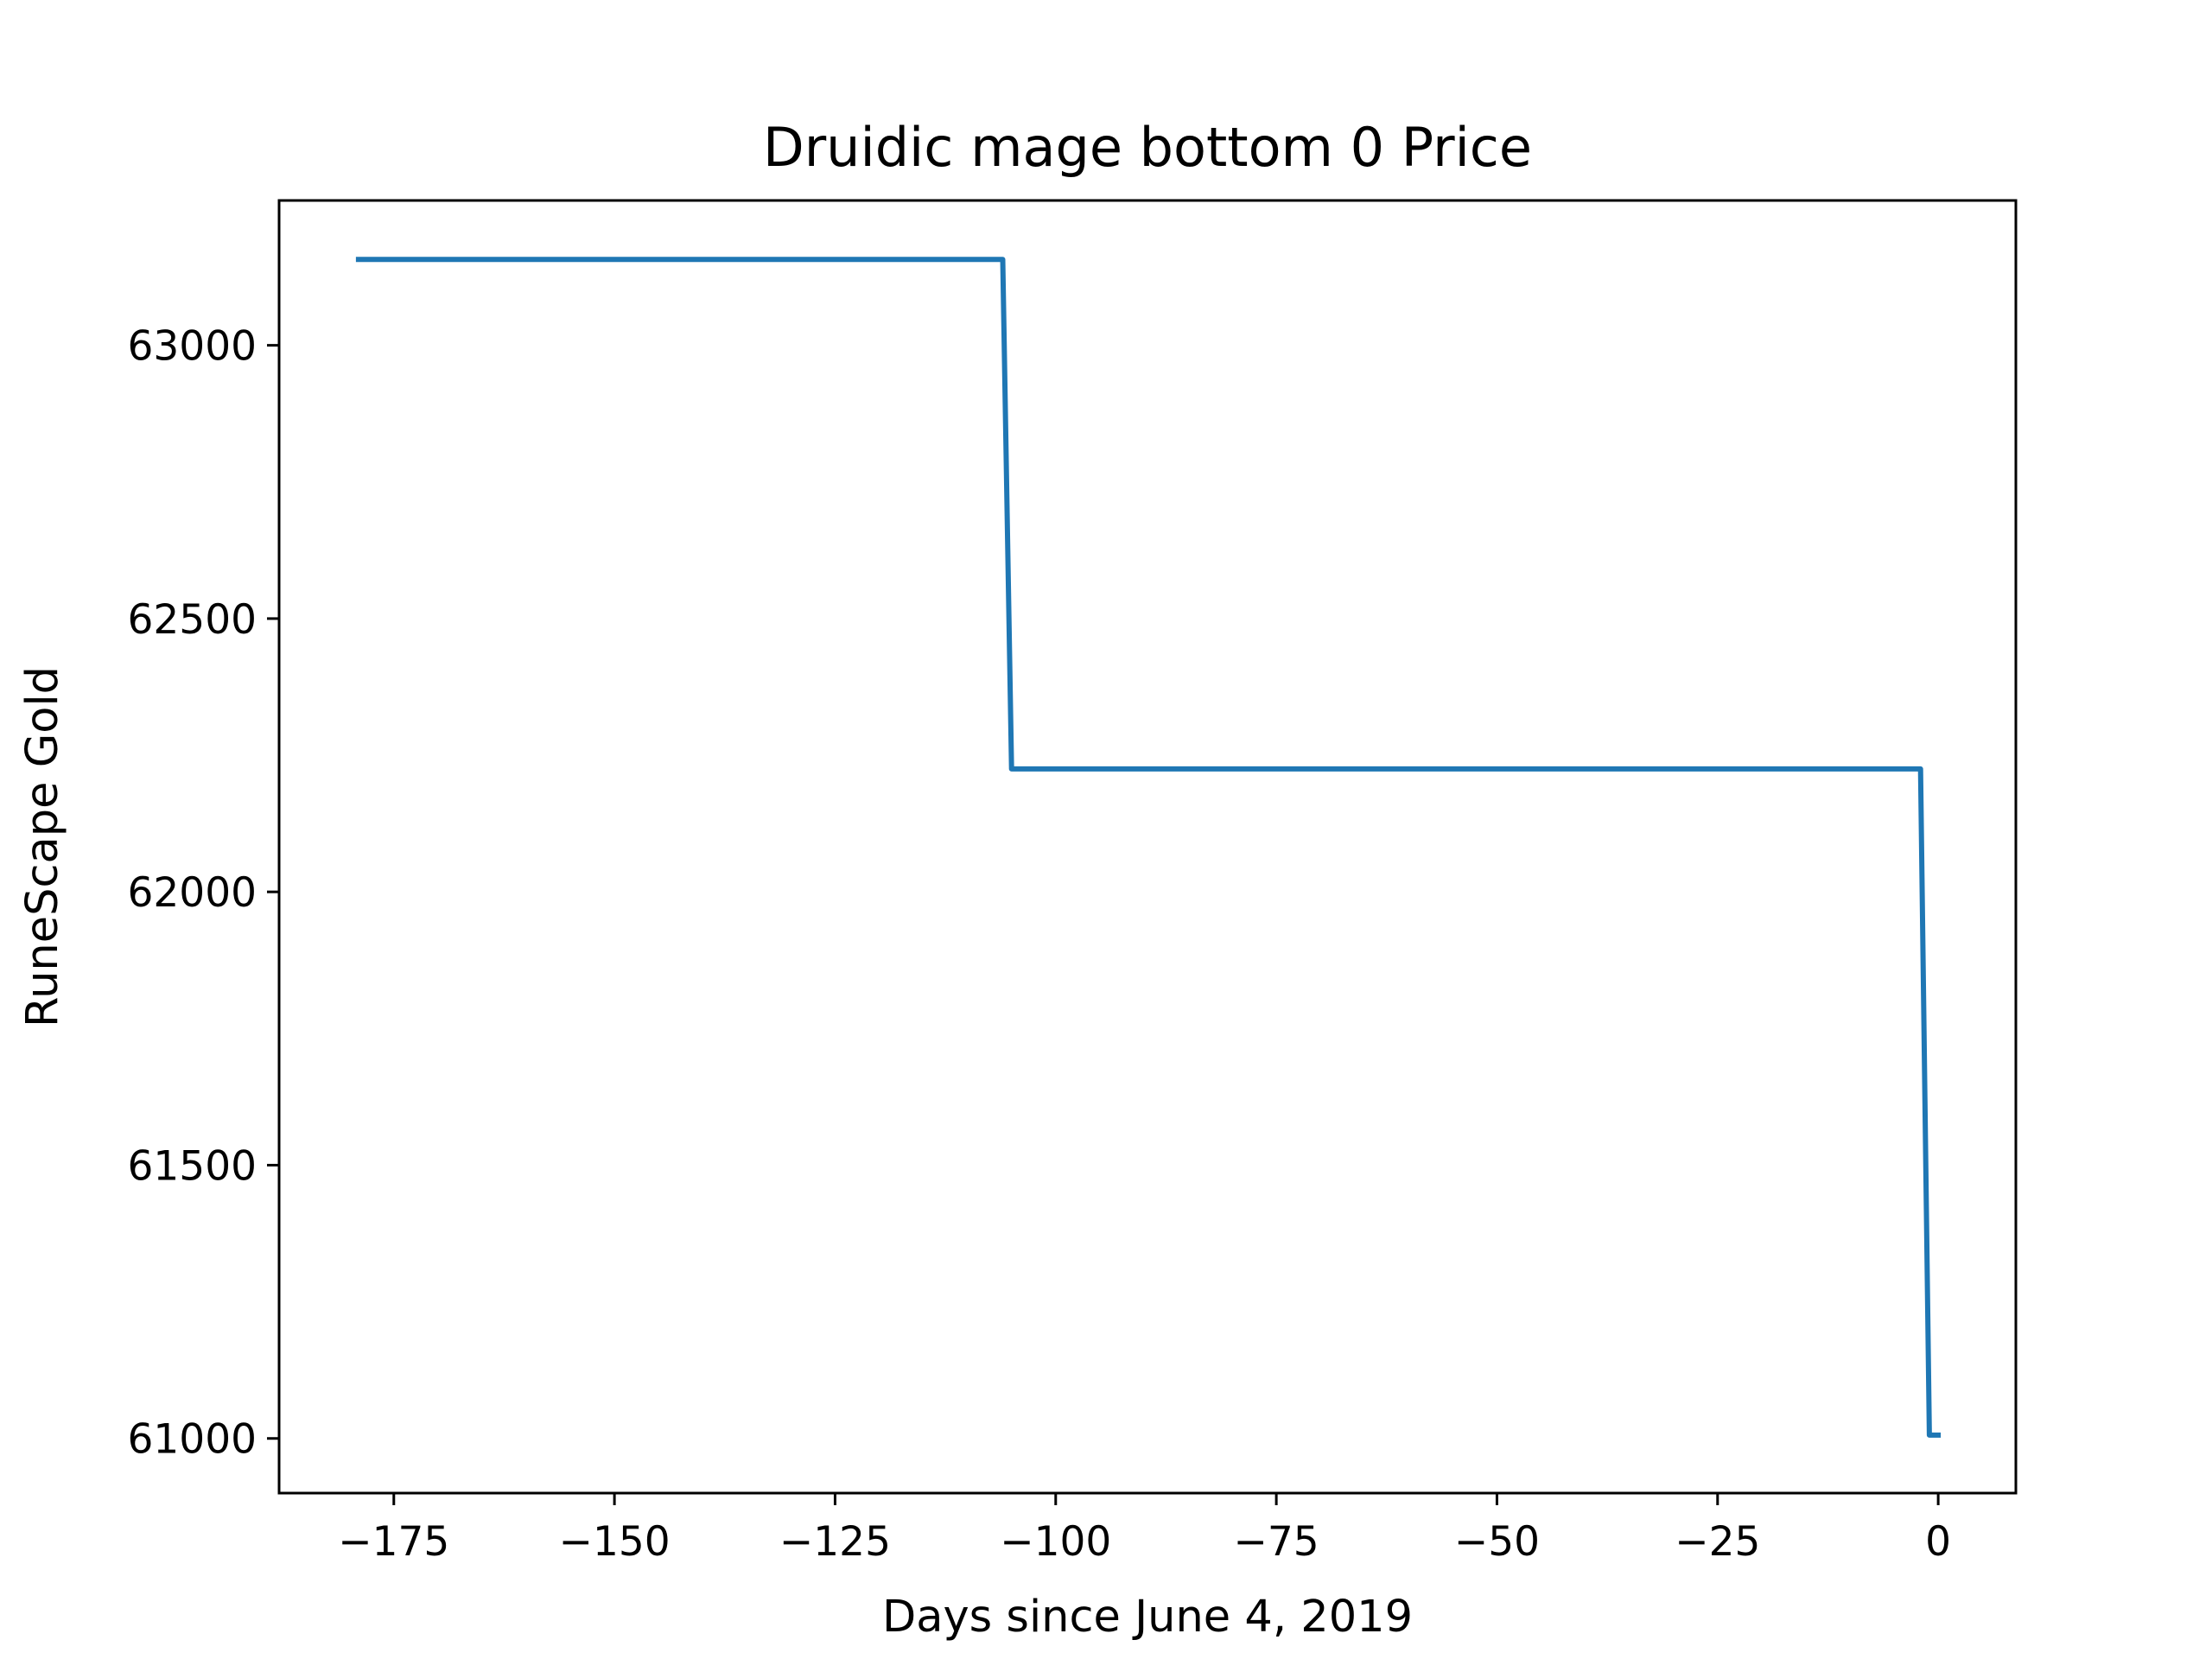 Image resolution: width=2212 pixels, height=1659 pixels. What do you see at coordinates (192, 1440) in the screenshot?
I see `y-tick-label: 61000` at bounding box center [192, 1440].